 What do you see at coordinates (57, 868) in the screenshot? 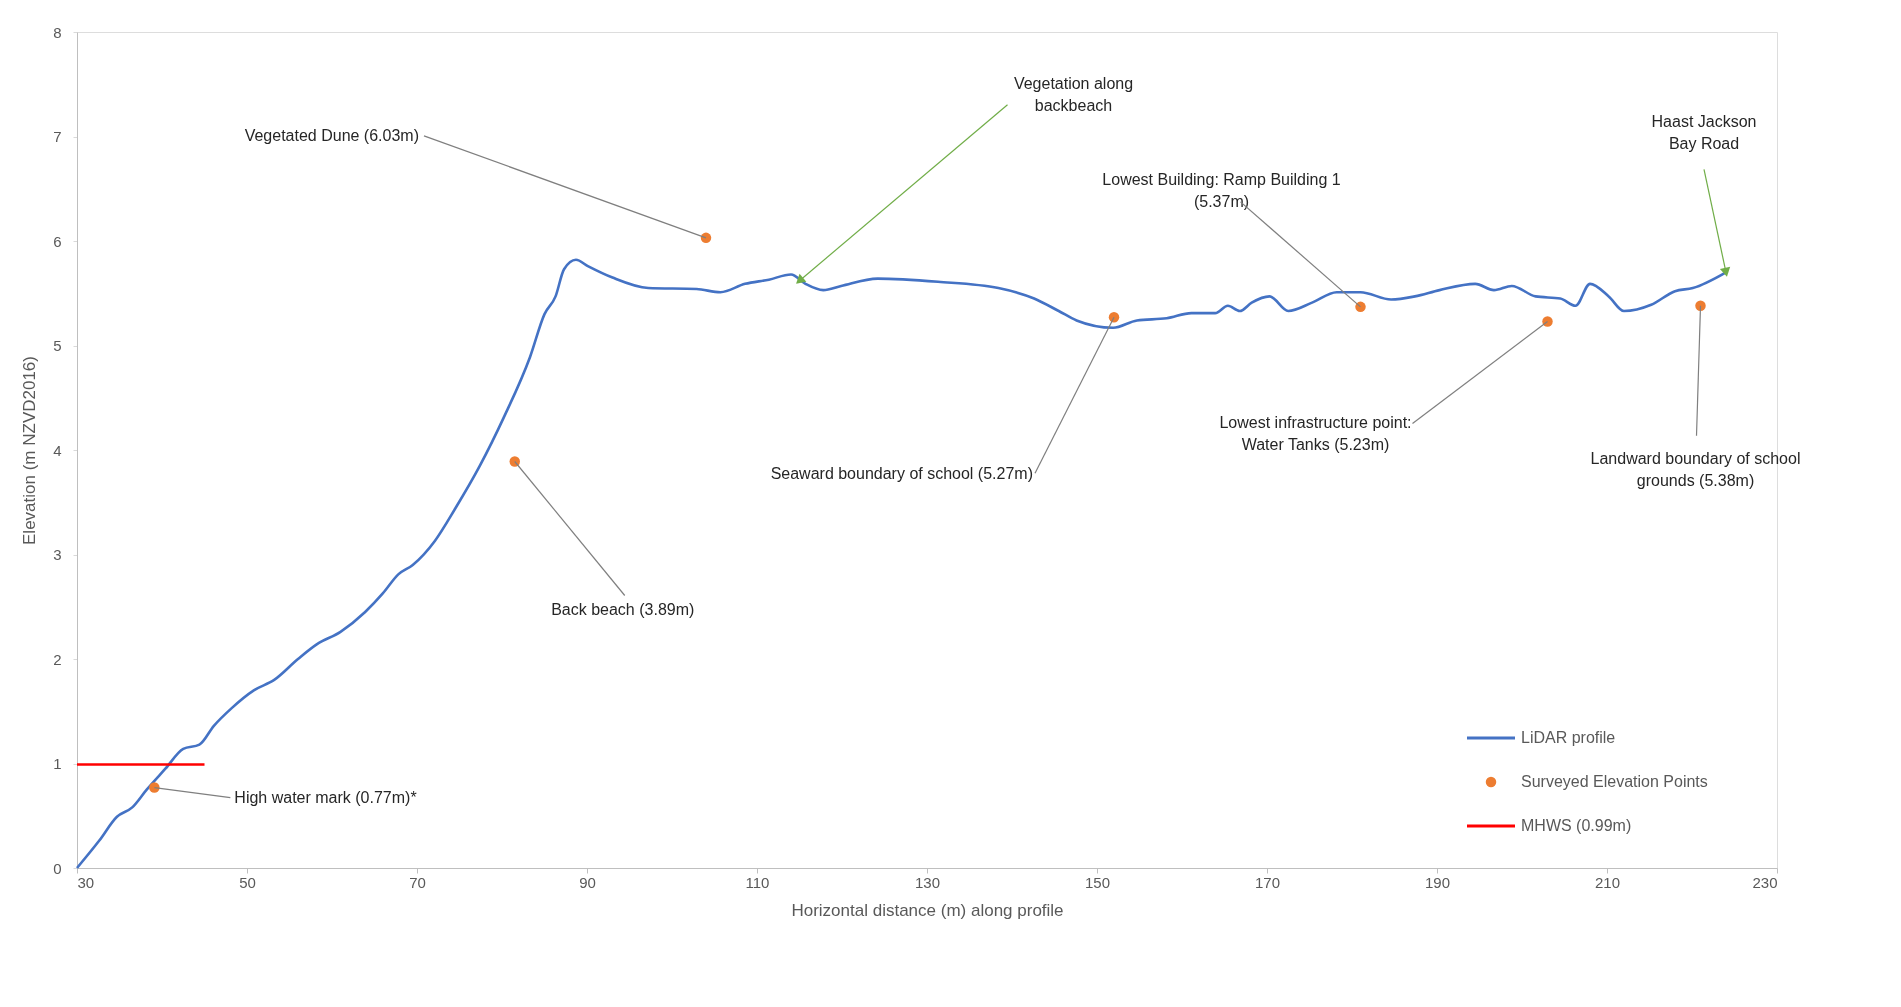
I see `y-tick-label: 0` at bounding box center [57, 868].